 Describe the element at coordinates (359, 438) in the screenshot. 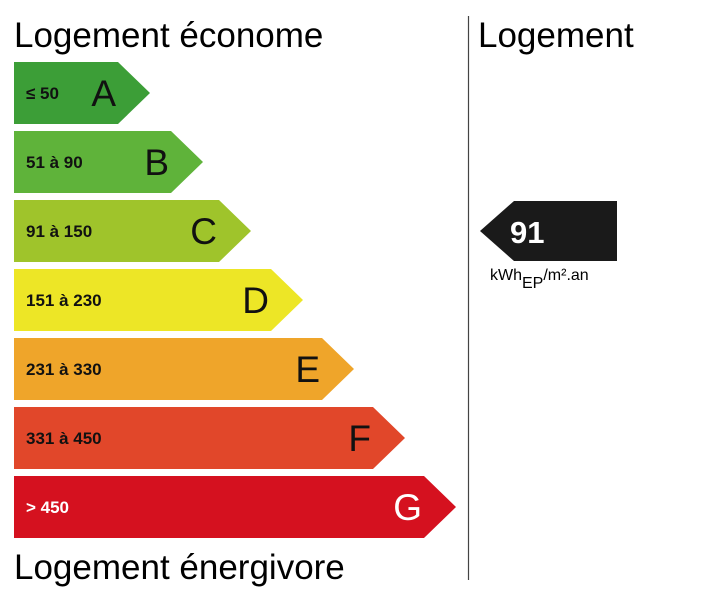

I see `band-letter: F` at that location.